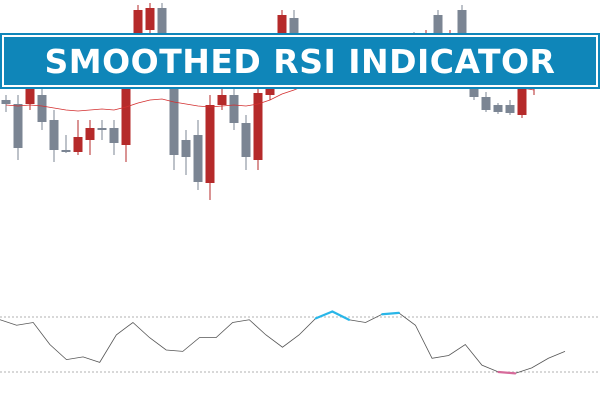  I want to click on banner-bg, so click(300, 61).